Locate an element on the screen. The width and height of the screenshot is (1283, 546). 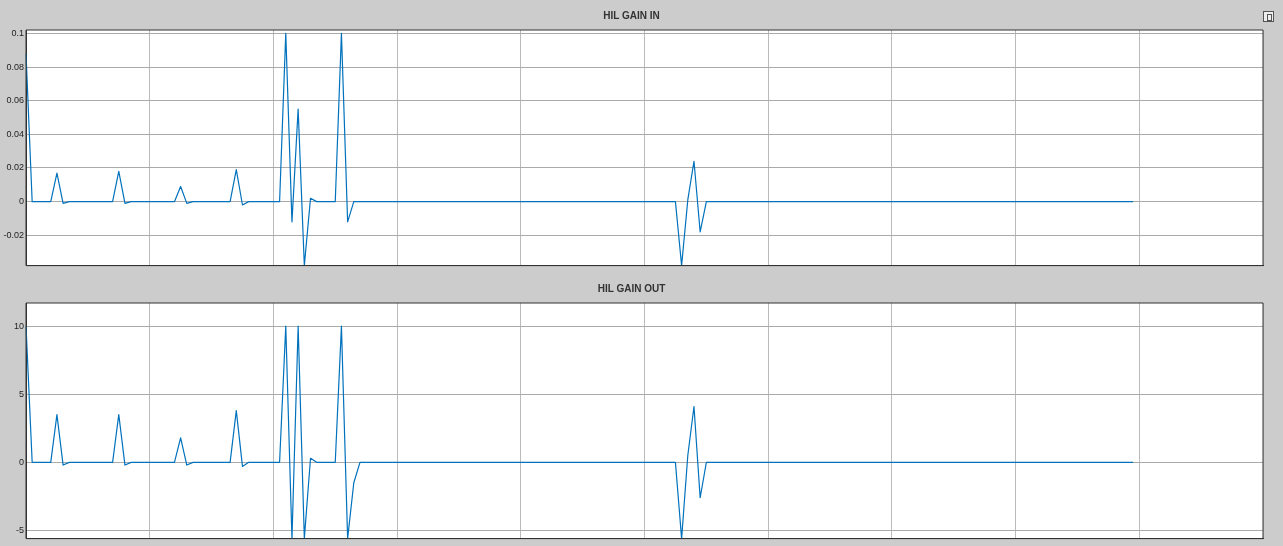
y-tick-label: -5 is located at coordinates (19, 529).